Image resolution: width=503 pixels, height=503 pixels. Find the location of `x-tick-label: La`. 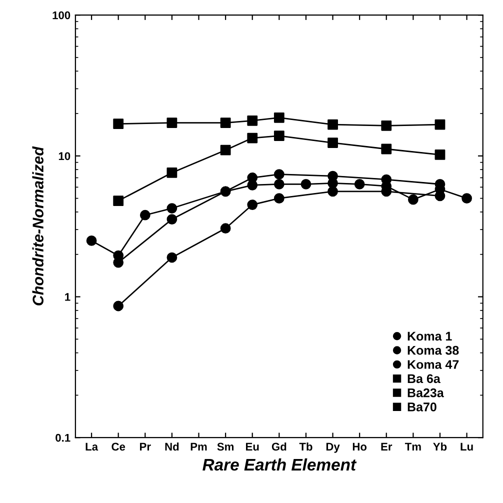

x-tick-label: La is located at coordinates (92, 446).